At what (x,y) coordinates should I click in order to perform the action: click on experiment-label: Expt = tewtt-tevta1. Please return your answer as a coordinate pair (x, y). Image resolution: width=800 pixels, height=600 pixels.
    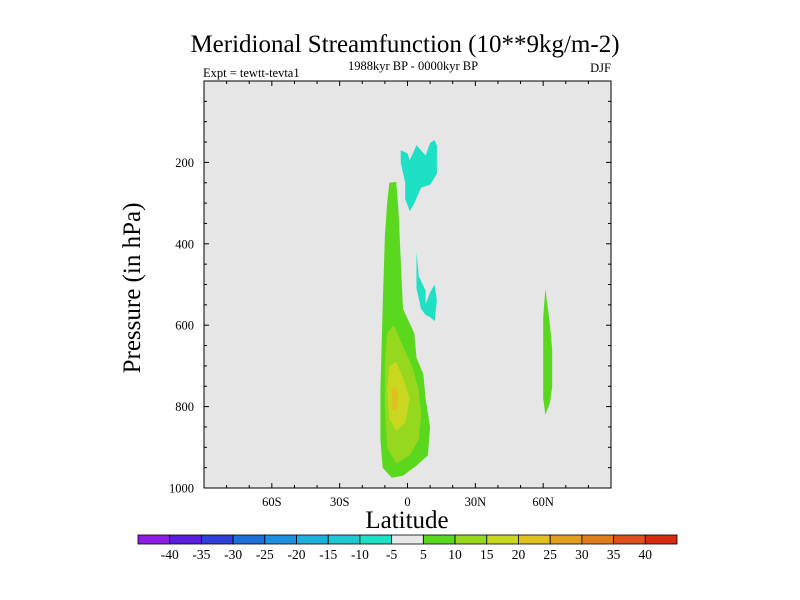
    Looking at the image, I should click on (251, 73).